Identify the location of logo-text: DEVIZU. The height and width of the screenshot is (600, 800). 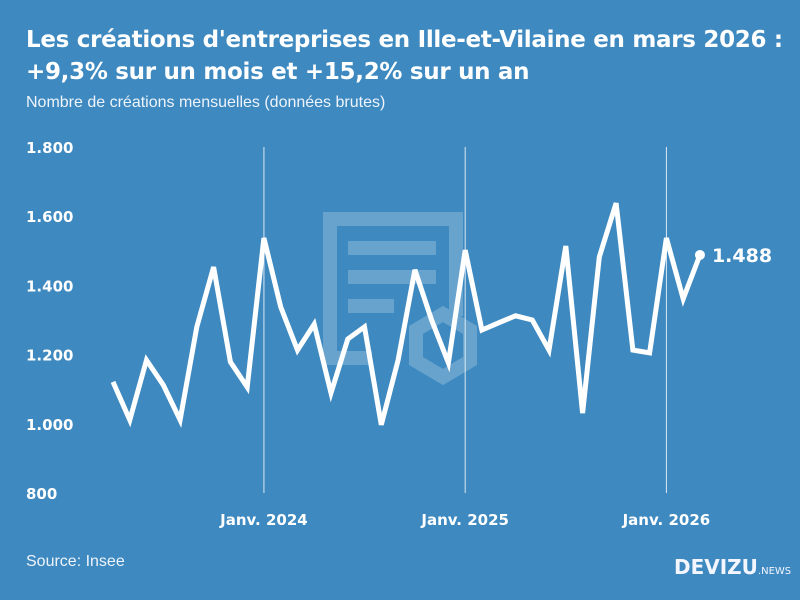
(716, 567).